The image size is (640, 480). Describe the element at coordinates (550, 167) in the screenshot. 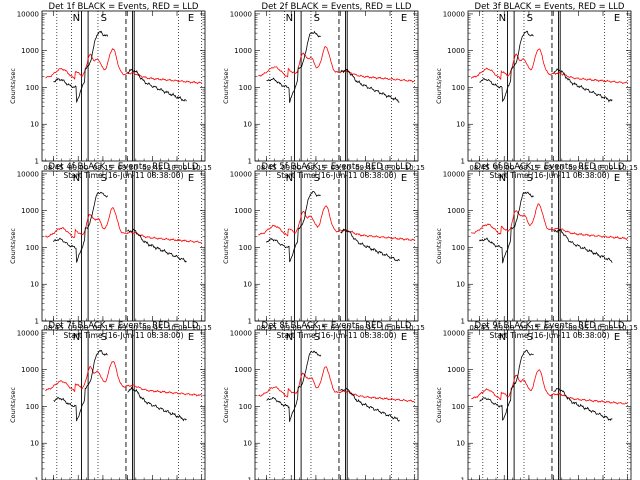

I see `panel-title: Det 6f BLACK = Events, RED = LLD` at that location.